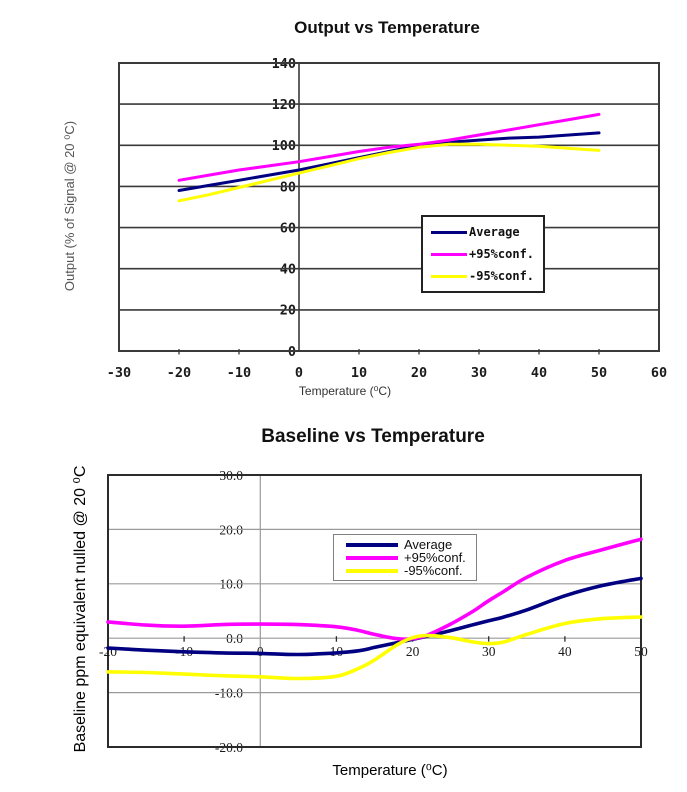  Describe the element at coordinates (119, 373) in the screenshot. I see `x-tick-label: -30` at that location.